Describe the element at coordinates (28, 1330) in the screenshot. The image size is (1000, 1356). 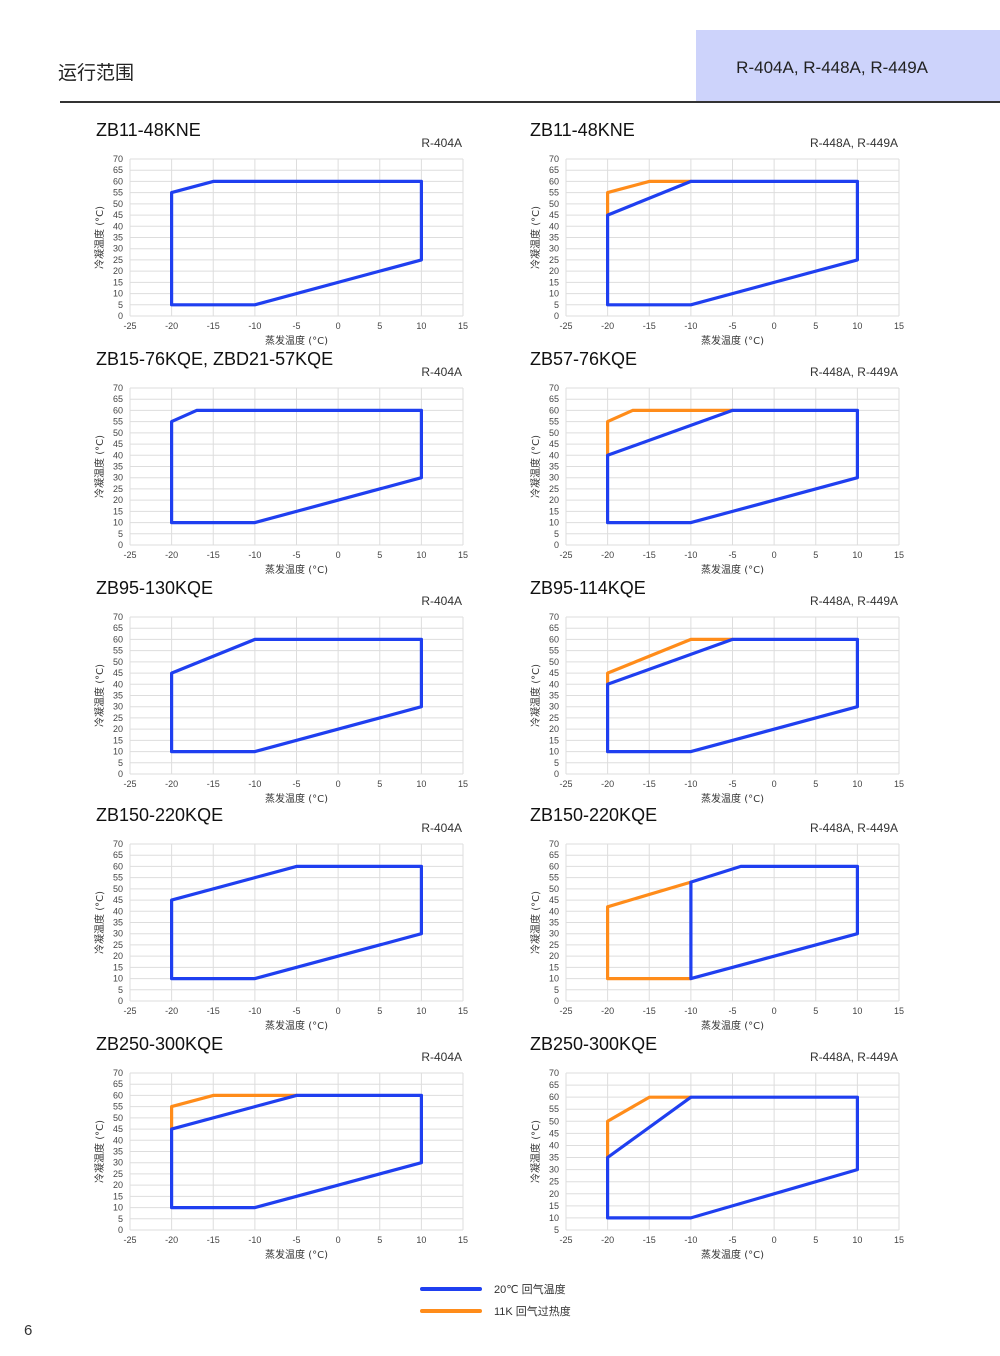
I see `page-number: 6` at that location.